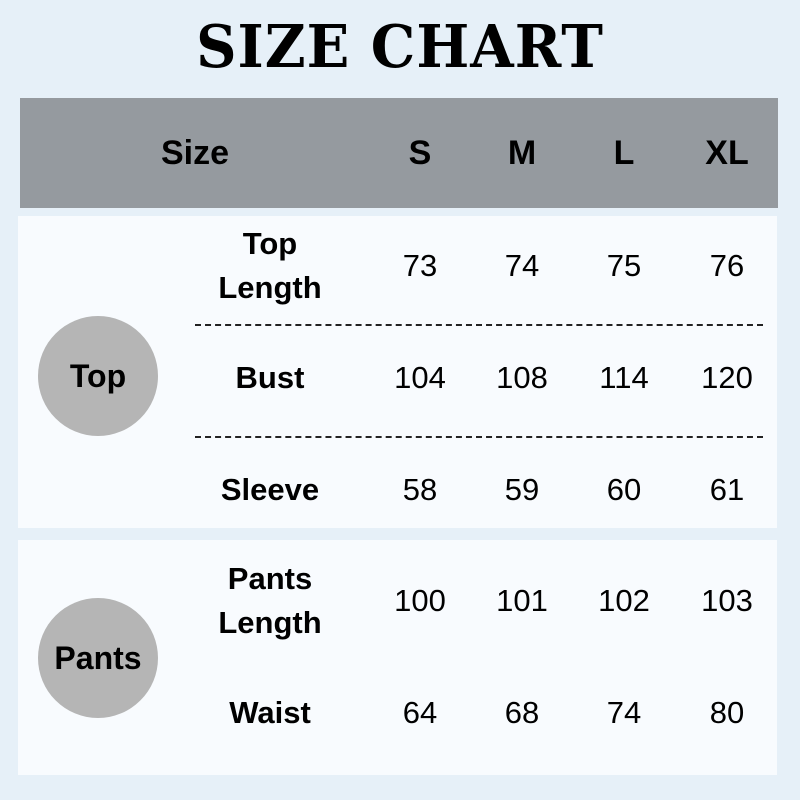 The width and height of the screenshot is (800, 800). I want to click on measurement-value: 60, so click(624, 489).